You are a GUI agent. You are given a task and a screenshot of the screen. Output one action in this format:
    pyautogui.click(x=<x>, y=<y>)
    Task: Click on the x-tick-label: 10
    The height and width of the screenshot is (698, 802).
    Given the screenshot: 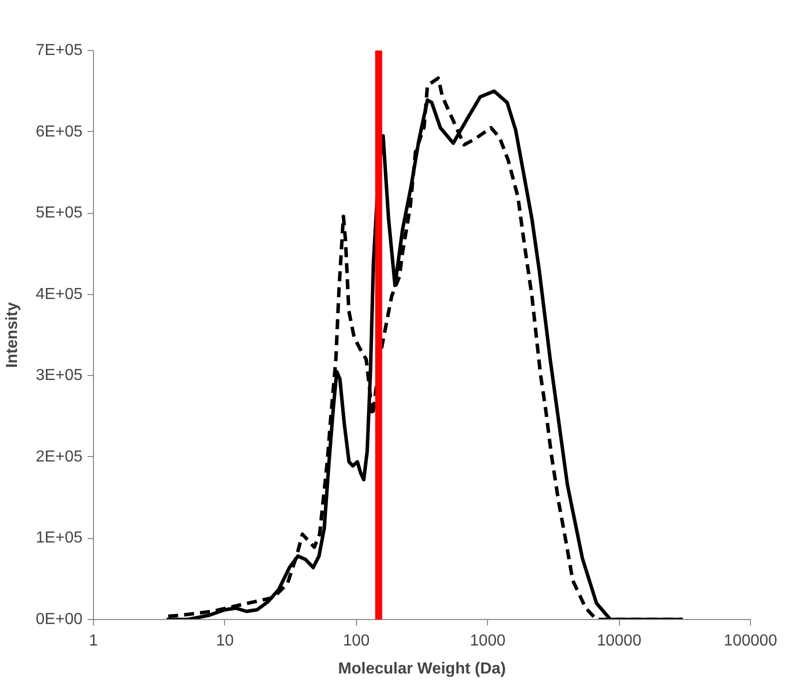 What is the action you would take?
    pyautogui.click(x=225, y=641)
    